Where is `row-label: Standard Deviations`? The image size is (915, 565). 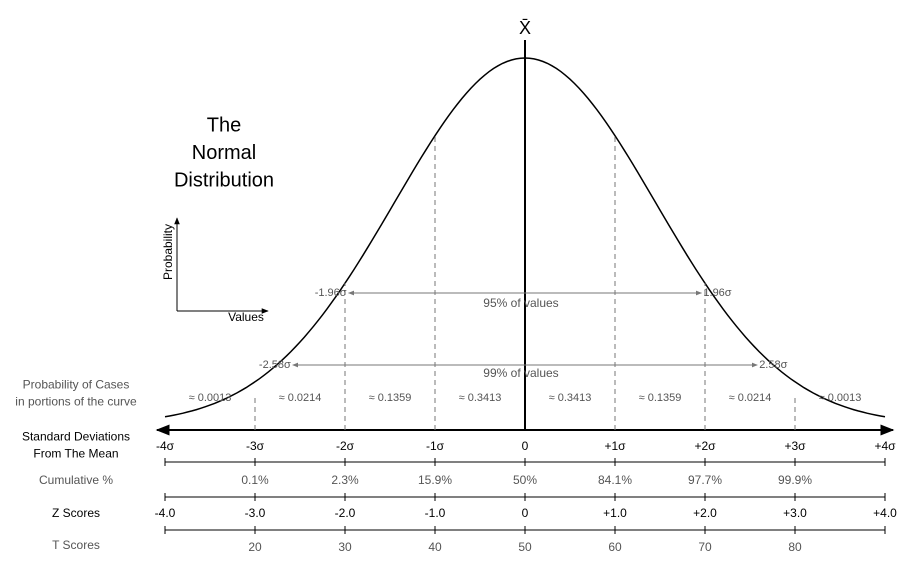 row-label: Standard Deviations is located at coordinates (76, 437).